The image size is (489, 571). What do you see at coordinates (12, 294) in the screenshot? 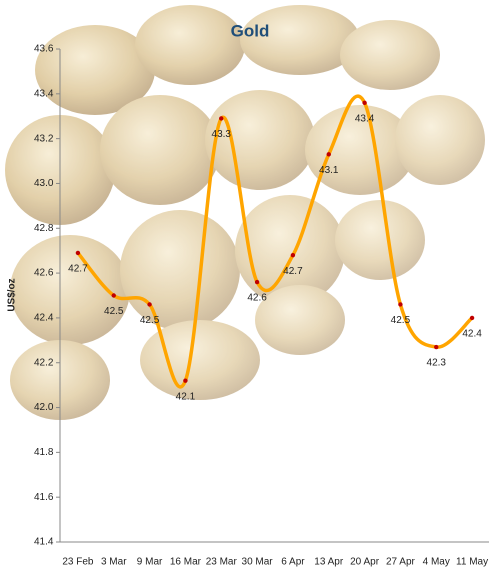
I see `y-axis-title: US$/oz` at bounding box center [12, 294].